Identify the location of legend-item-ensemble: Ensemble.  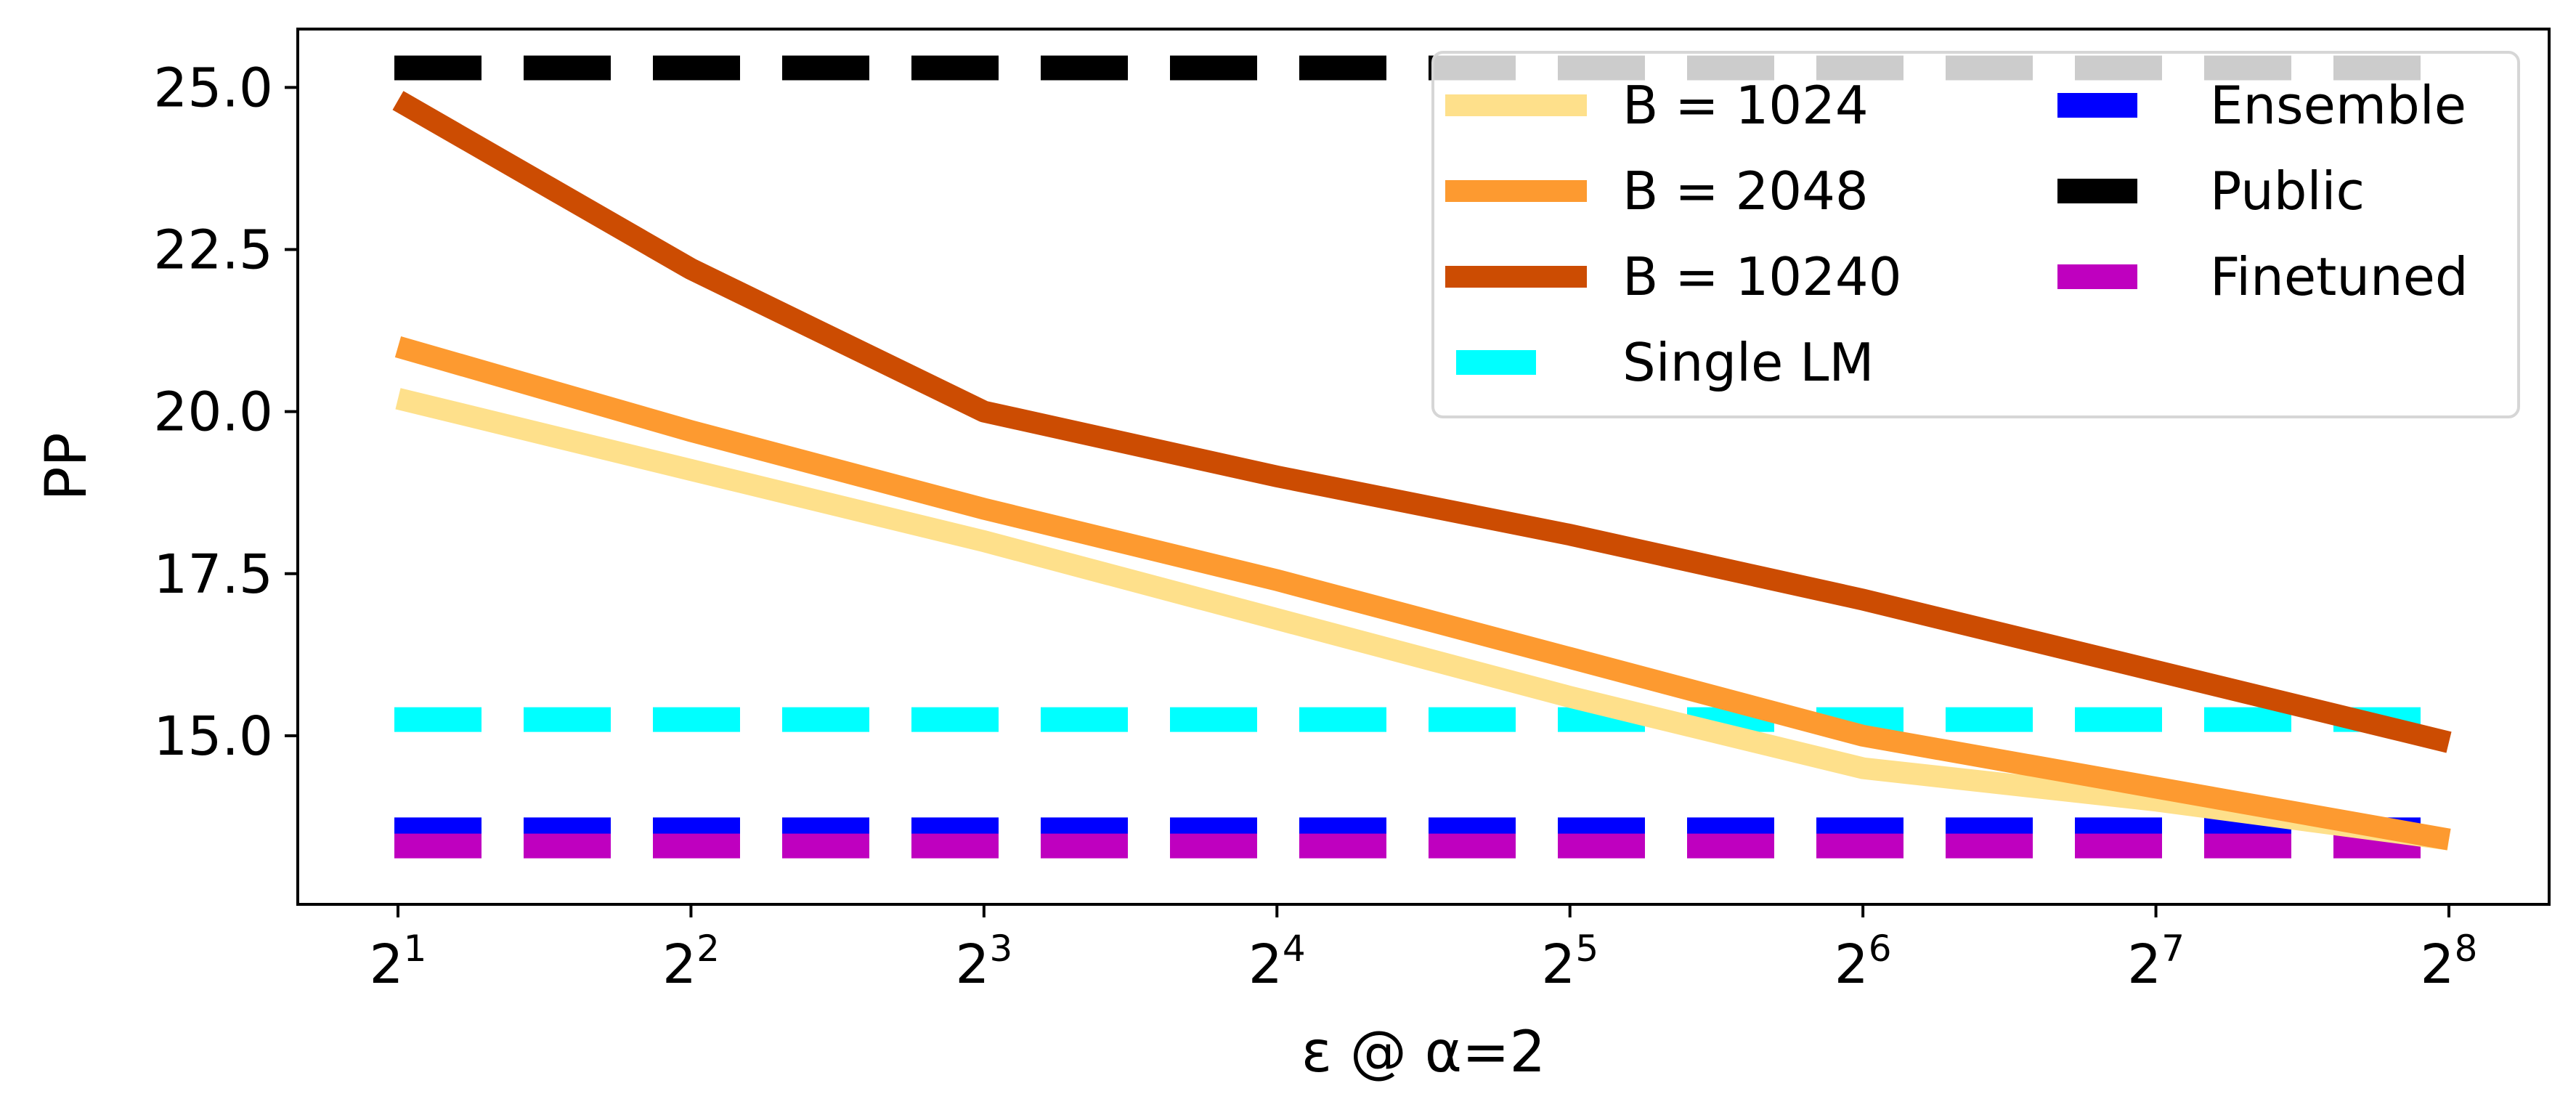
(2261, 105).